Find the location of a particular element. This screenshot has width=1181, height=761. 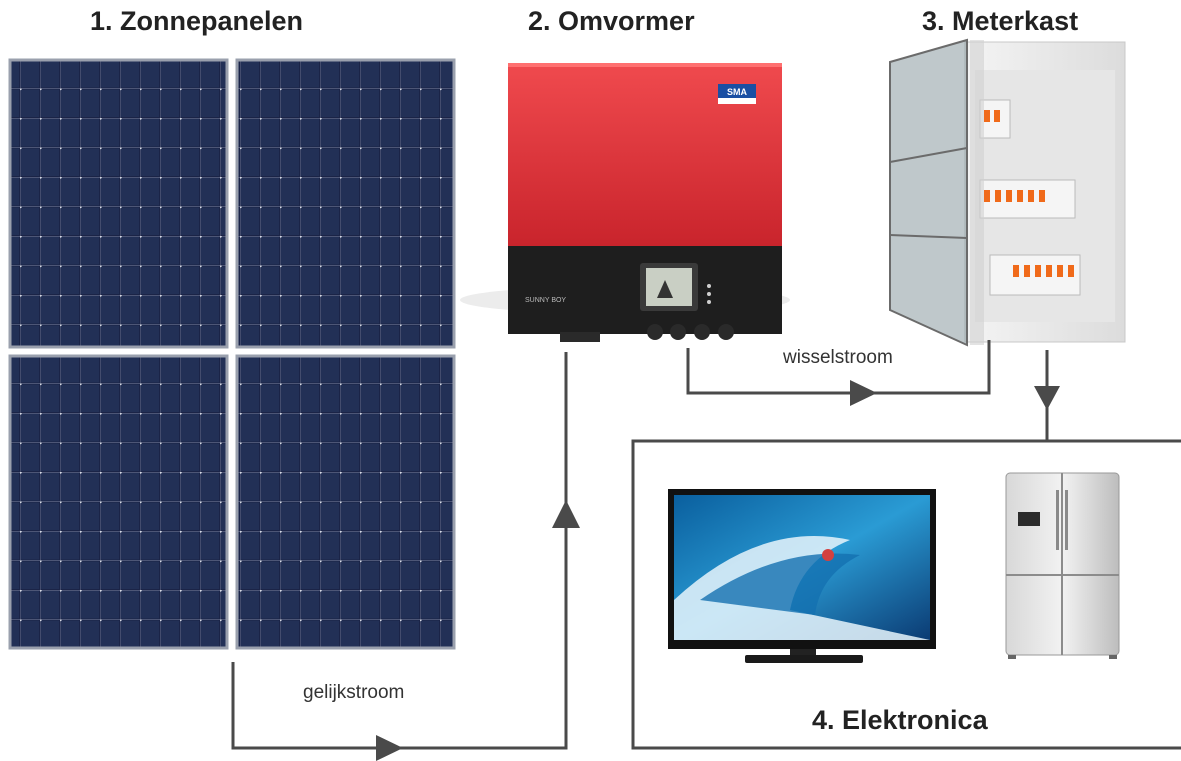

solar-panel-top-left is located at coordinates (118, 203).